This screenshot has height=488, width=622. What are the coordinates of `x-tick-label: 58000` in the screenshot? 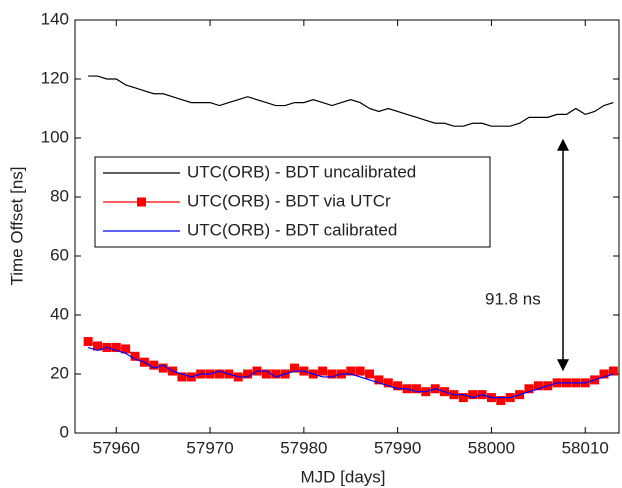 It's located at (491, 447).